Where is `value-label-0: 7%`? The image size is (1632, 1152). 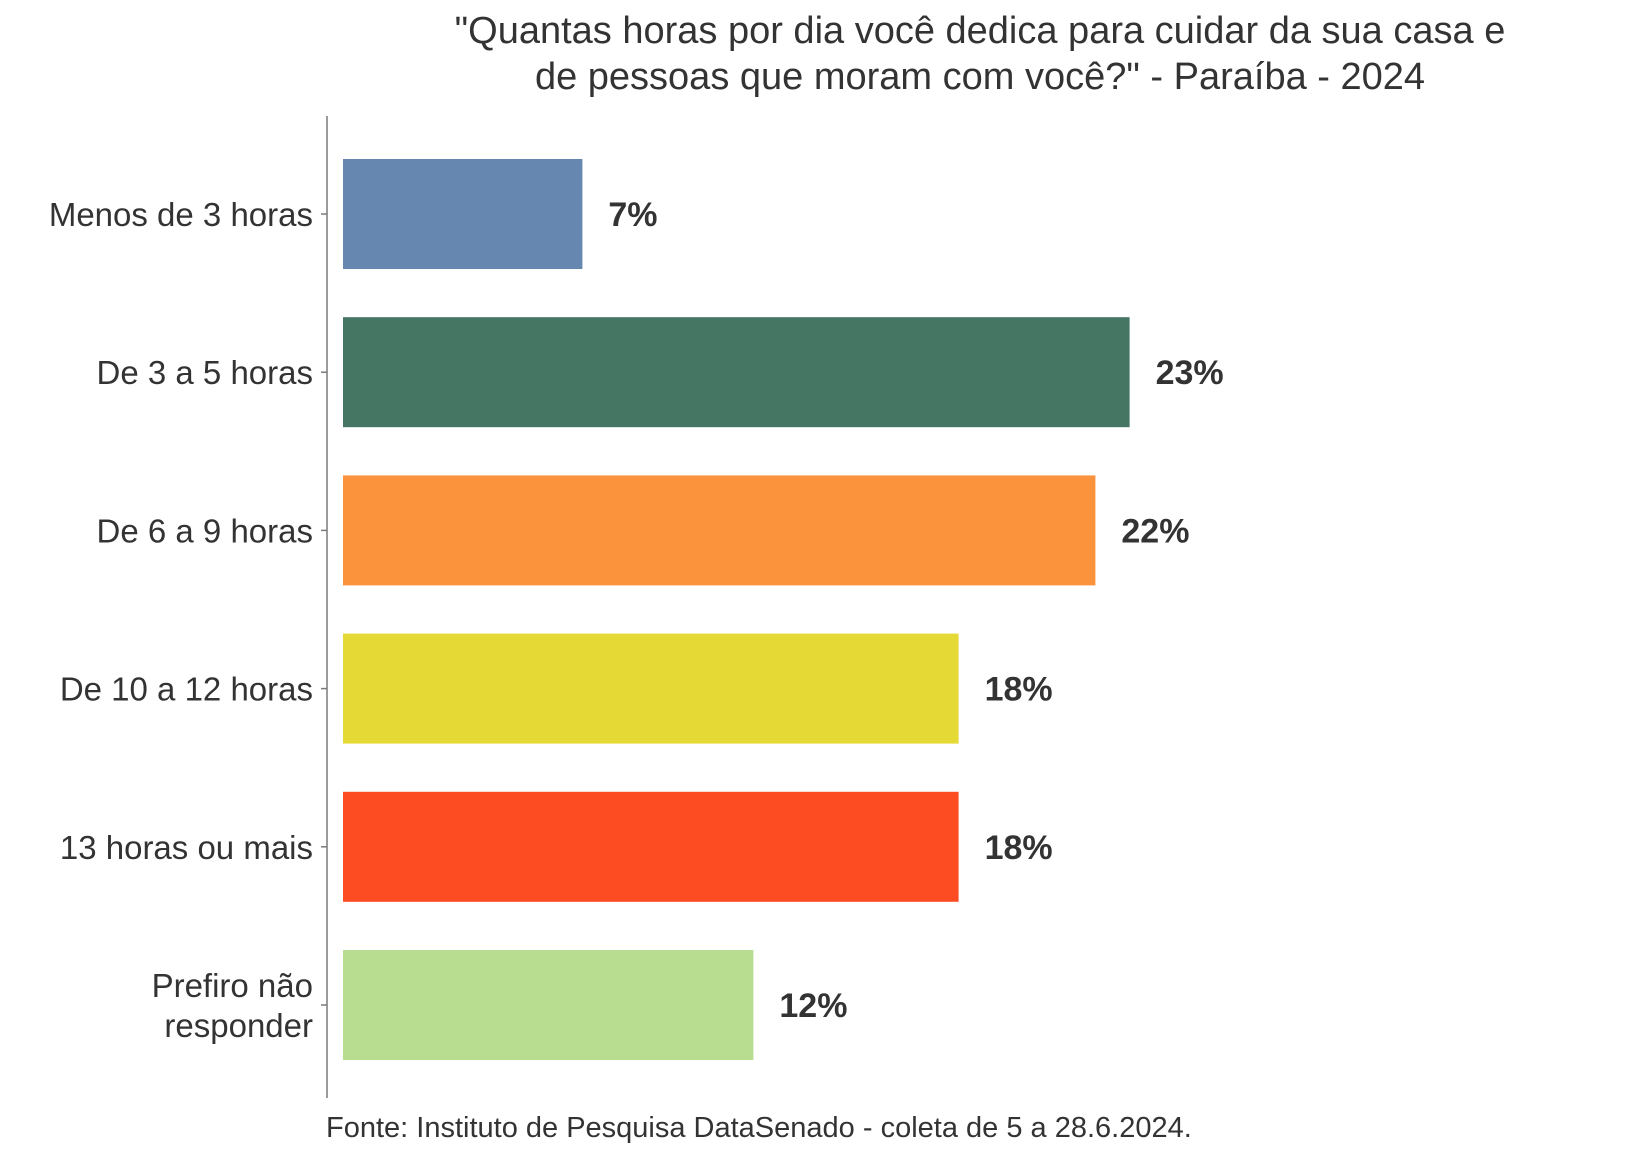 value-label-0: 7% is located at coordinates (632, 215).